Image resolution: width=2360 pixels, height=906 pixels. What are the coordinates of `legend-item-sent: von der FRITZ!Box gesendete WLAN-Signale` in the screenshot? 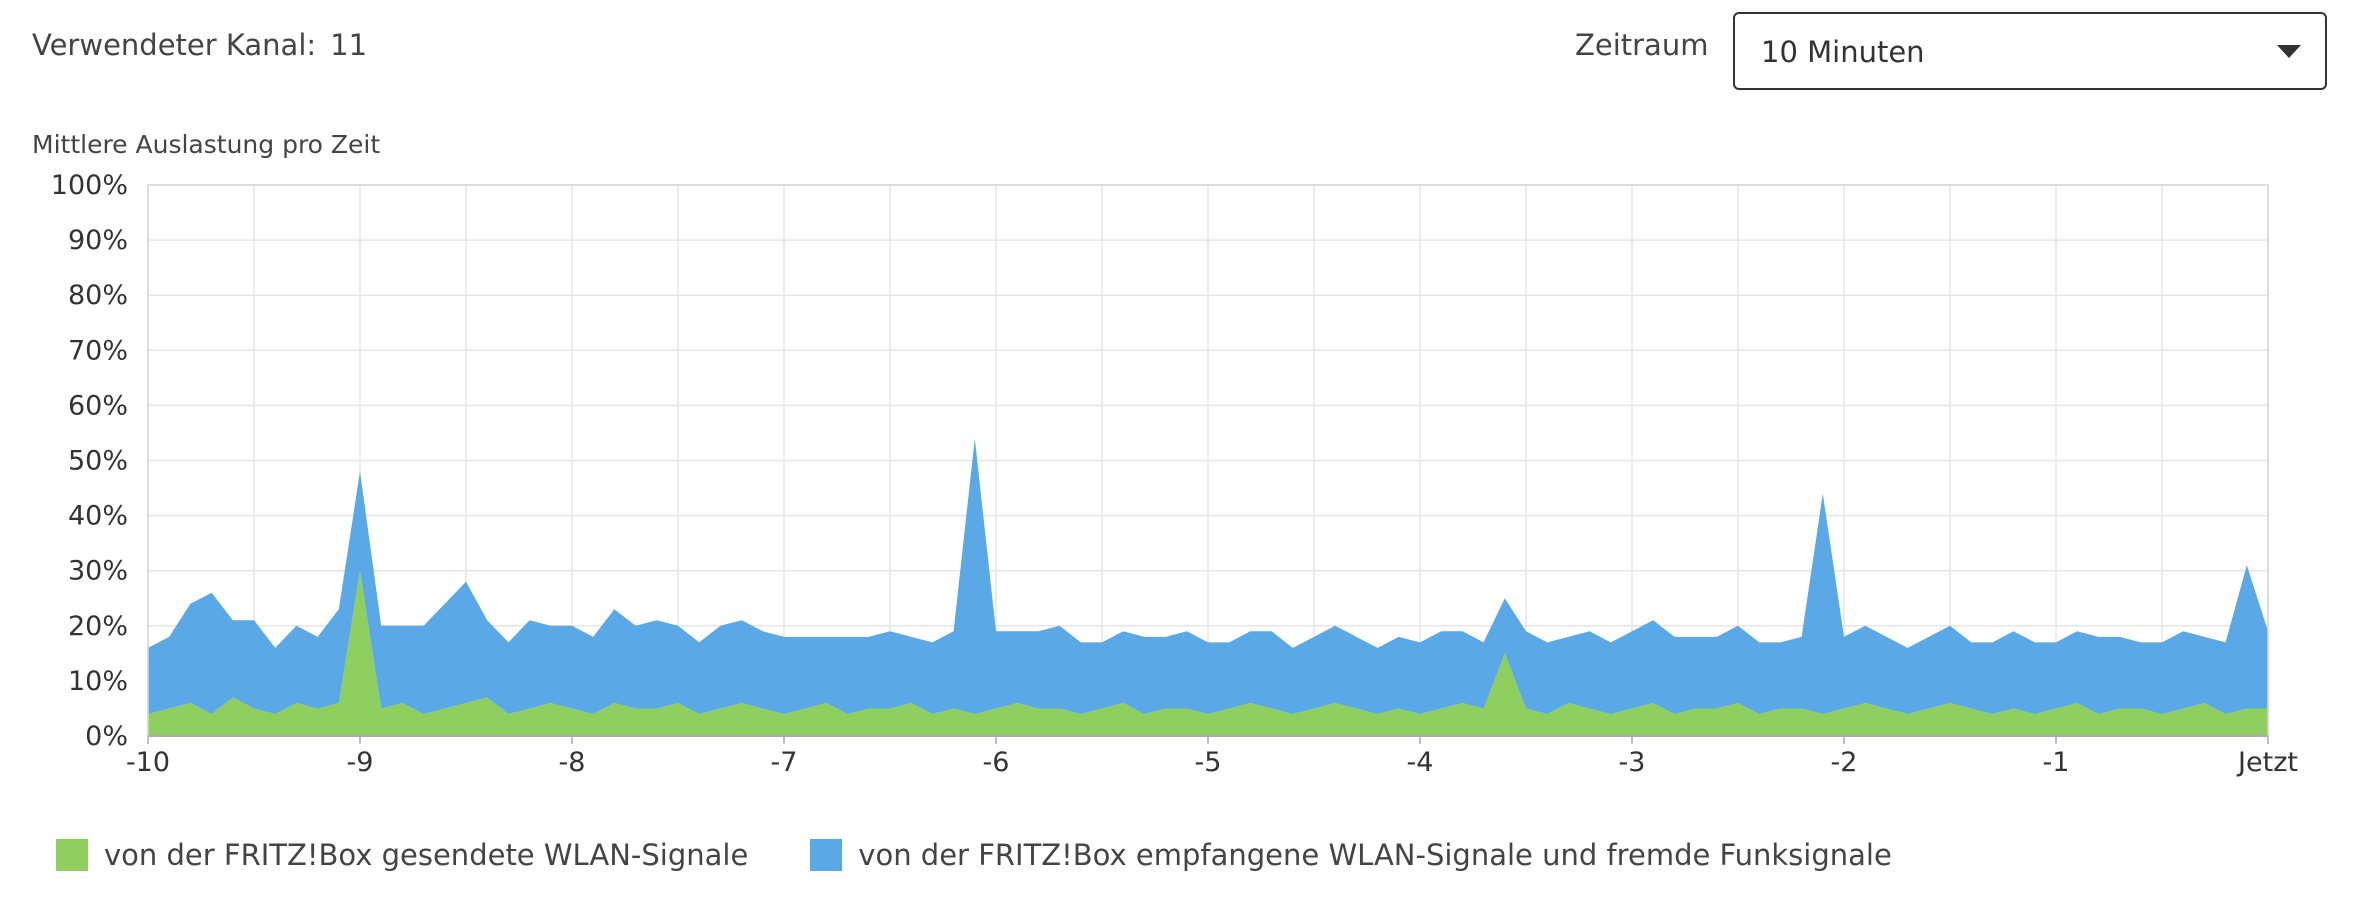 It's located at (402, 855).